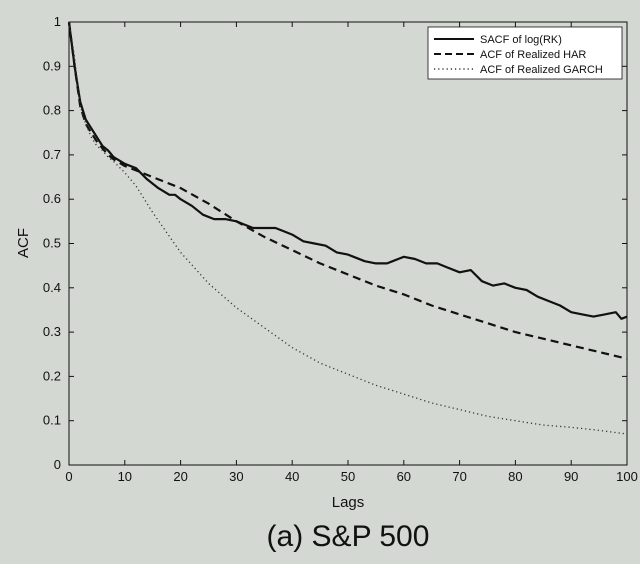 This screenshot has width=640, height=564. What do you see at coordinates (52, 287) in the screenshot?
I see `y-tick-label: 0.4` at bounding box center [52, 287].